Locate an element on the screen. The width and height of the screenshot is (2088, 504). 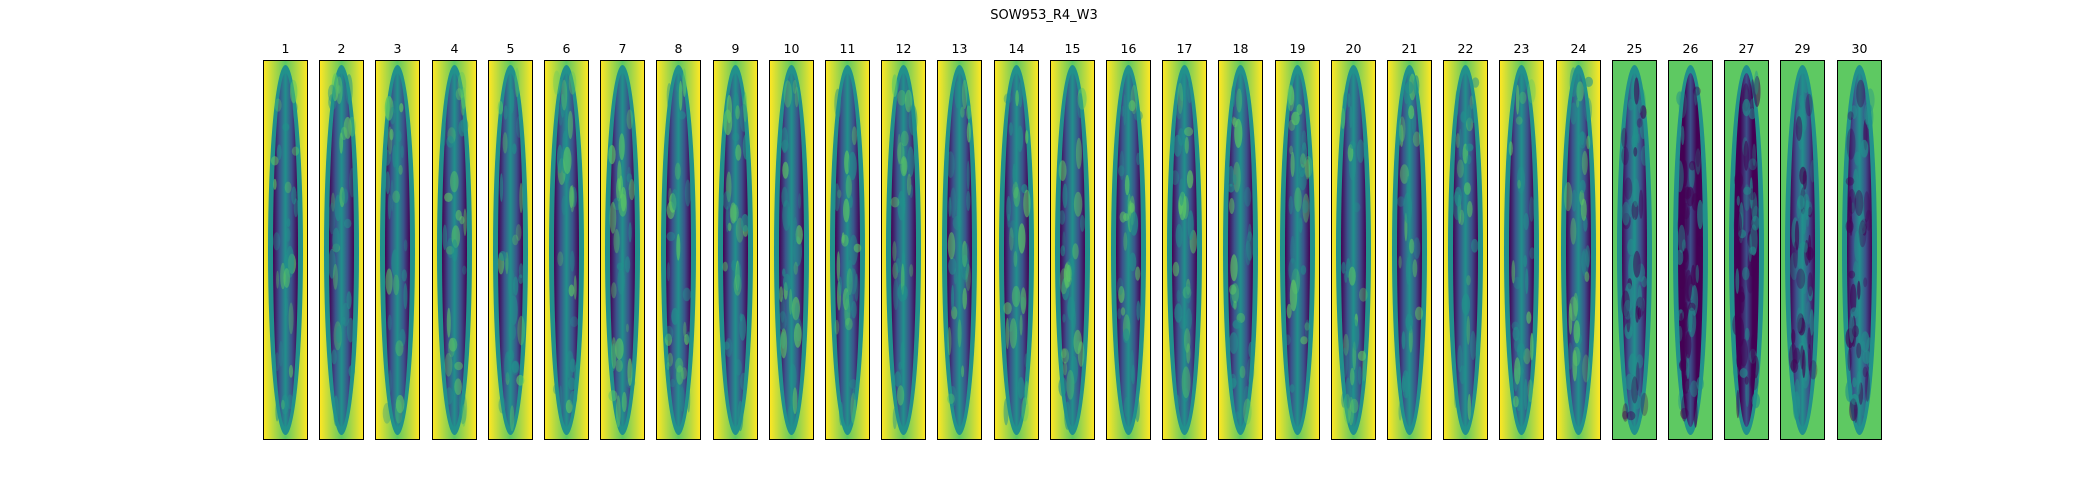
panel-label: 12 is located at coordinates (903, 48).